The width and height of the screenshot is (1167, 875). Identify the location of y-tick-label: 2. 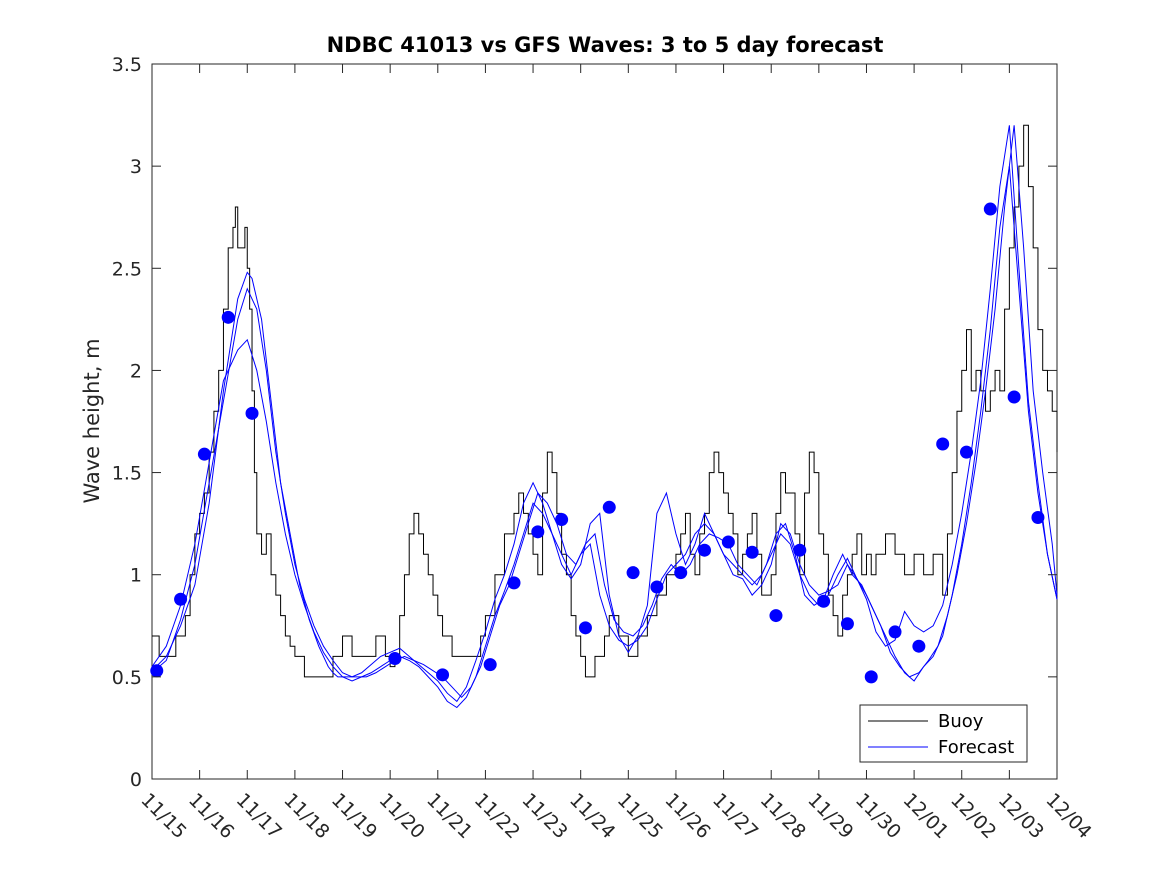
(136, 371).